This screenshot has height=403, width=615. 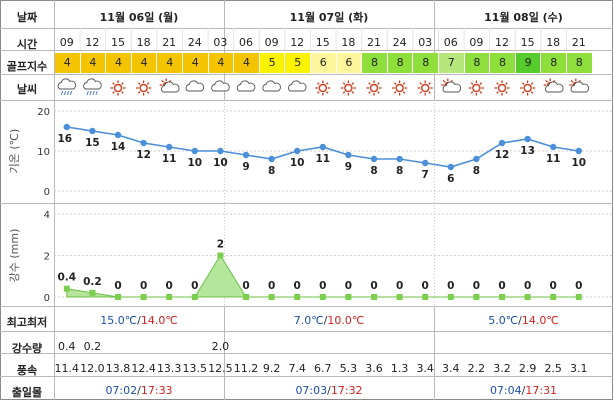 I want to click on wind-speed-cell: 6.7, so click(x=323, y=368).